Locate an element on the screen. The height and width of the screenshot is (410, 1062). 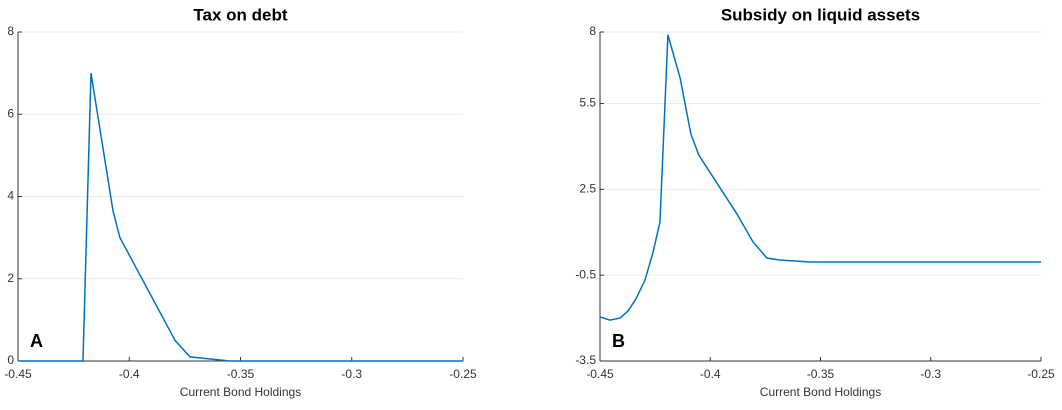
chart-title: Tax on debt is located at coordinates (240, 14).